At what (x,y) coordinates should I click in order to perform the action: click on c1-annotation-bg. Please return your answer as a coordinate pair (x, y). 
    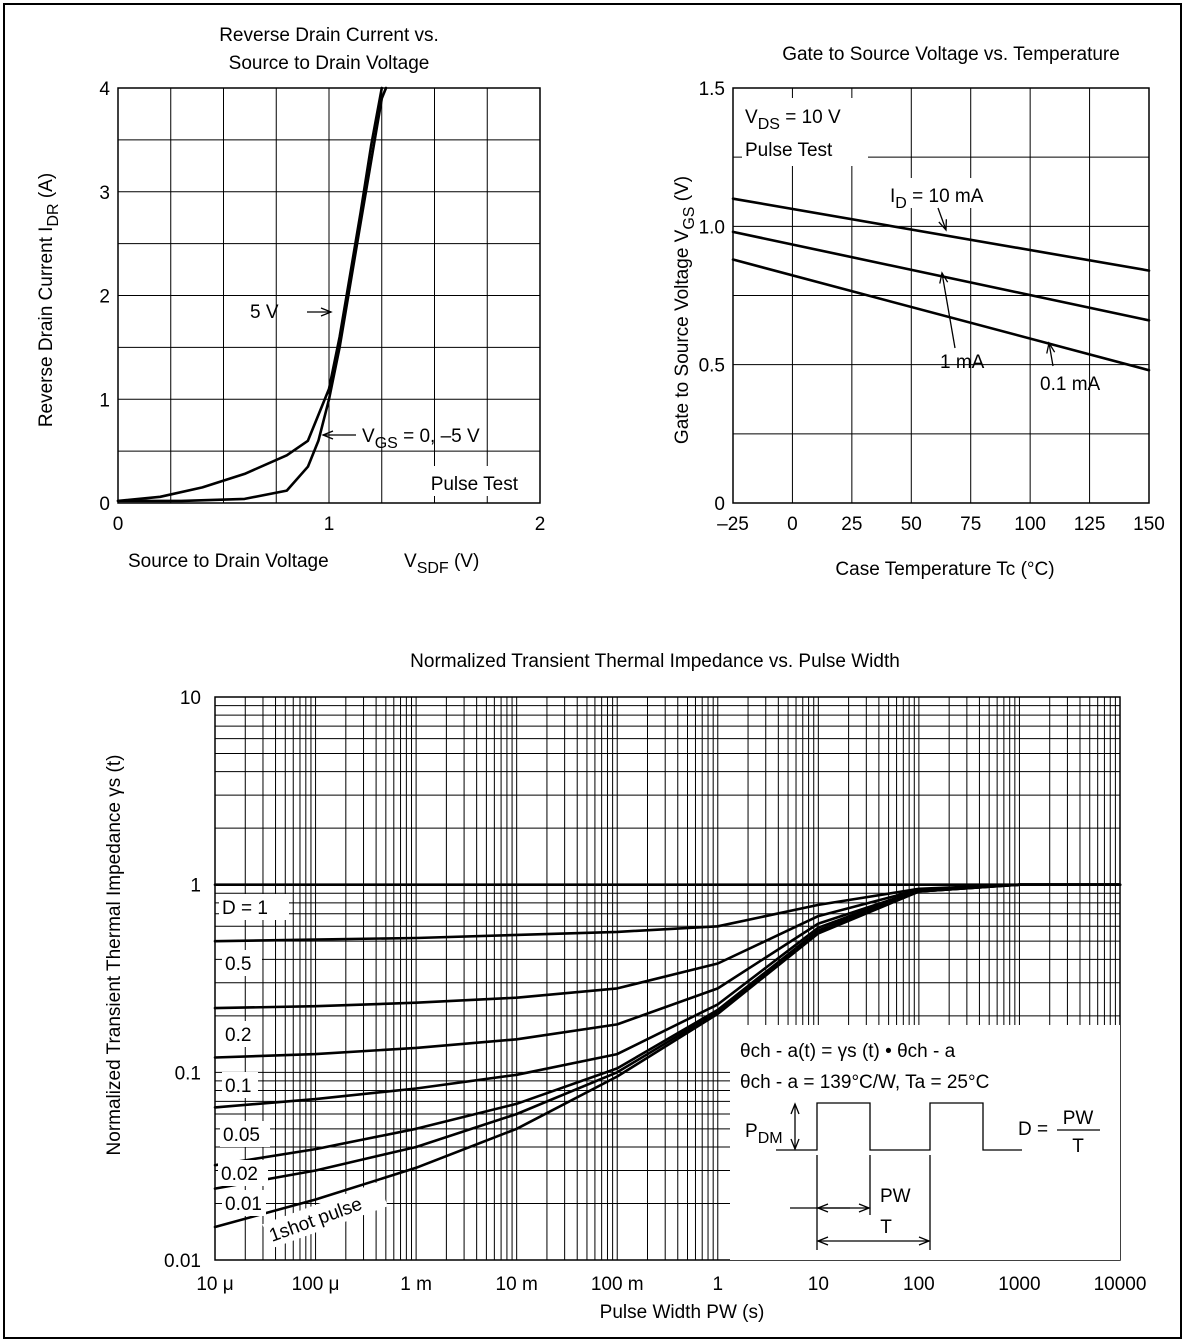
    Looking at the image, I should click on (461, 481).